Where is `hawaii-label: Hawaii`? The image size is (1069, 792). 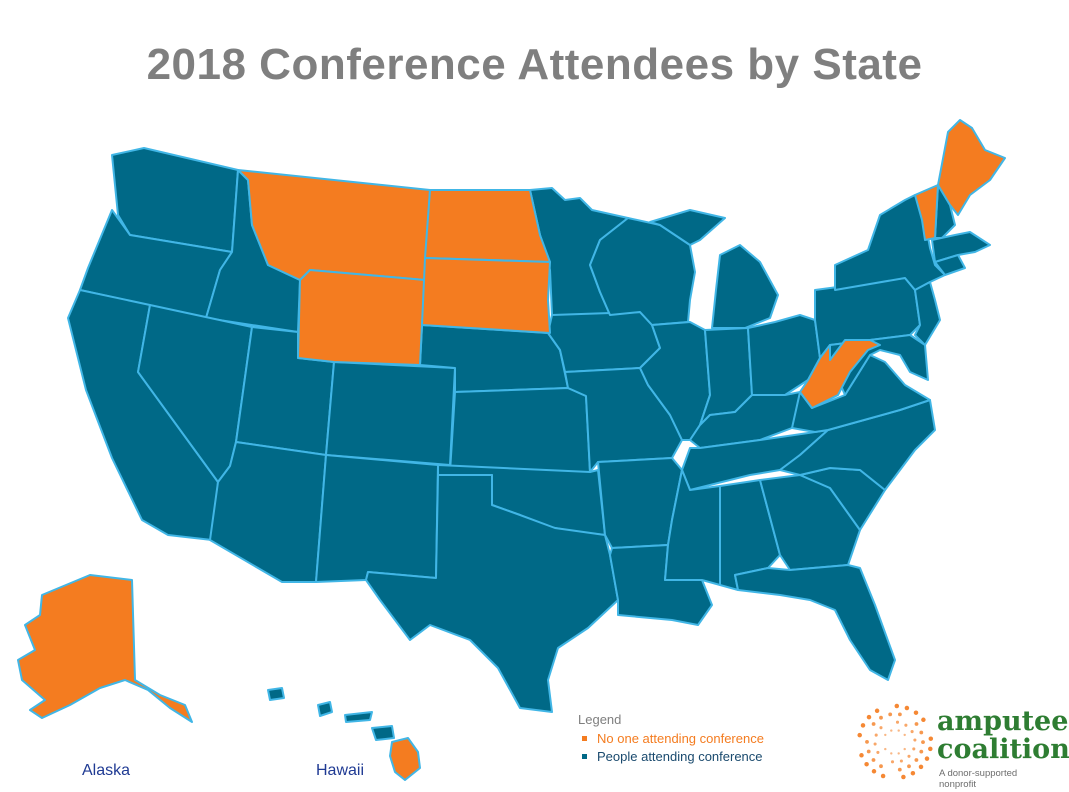
hawaii-label: Hawaii is located at coordinates (340, 770).